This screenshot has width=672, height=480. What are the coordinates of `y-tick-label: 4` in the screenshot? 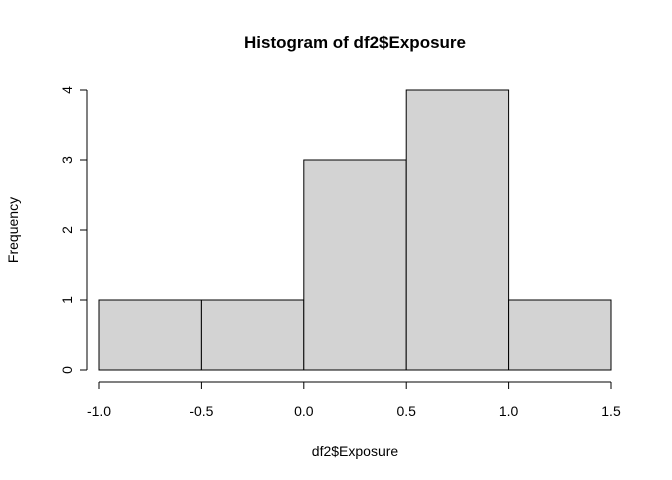 It's located at (67, 90).